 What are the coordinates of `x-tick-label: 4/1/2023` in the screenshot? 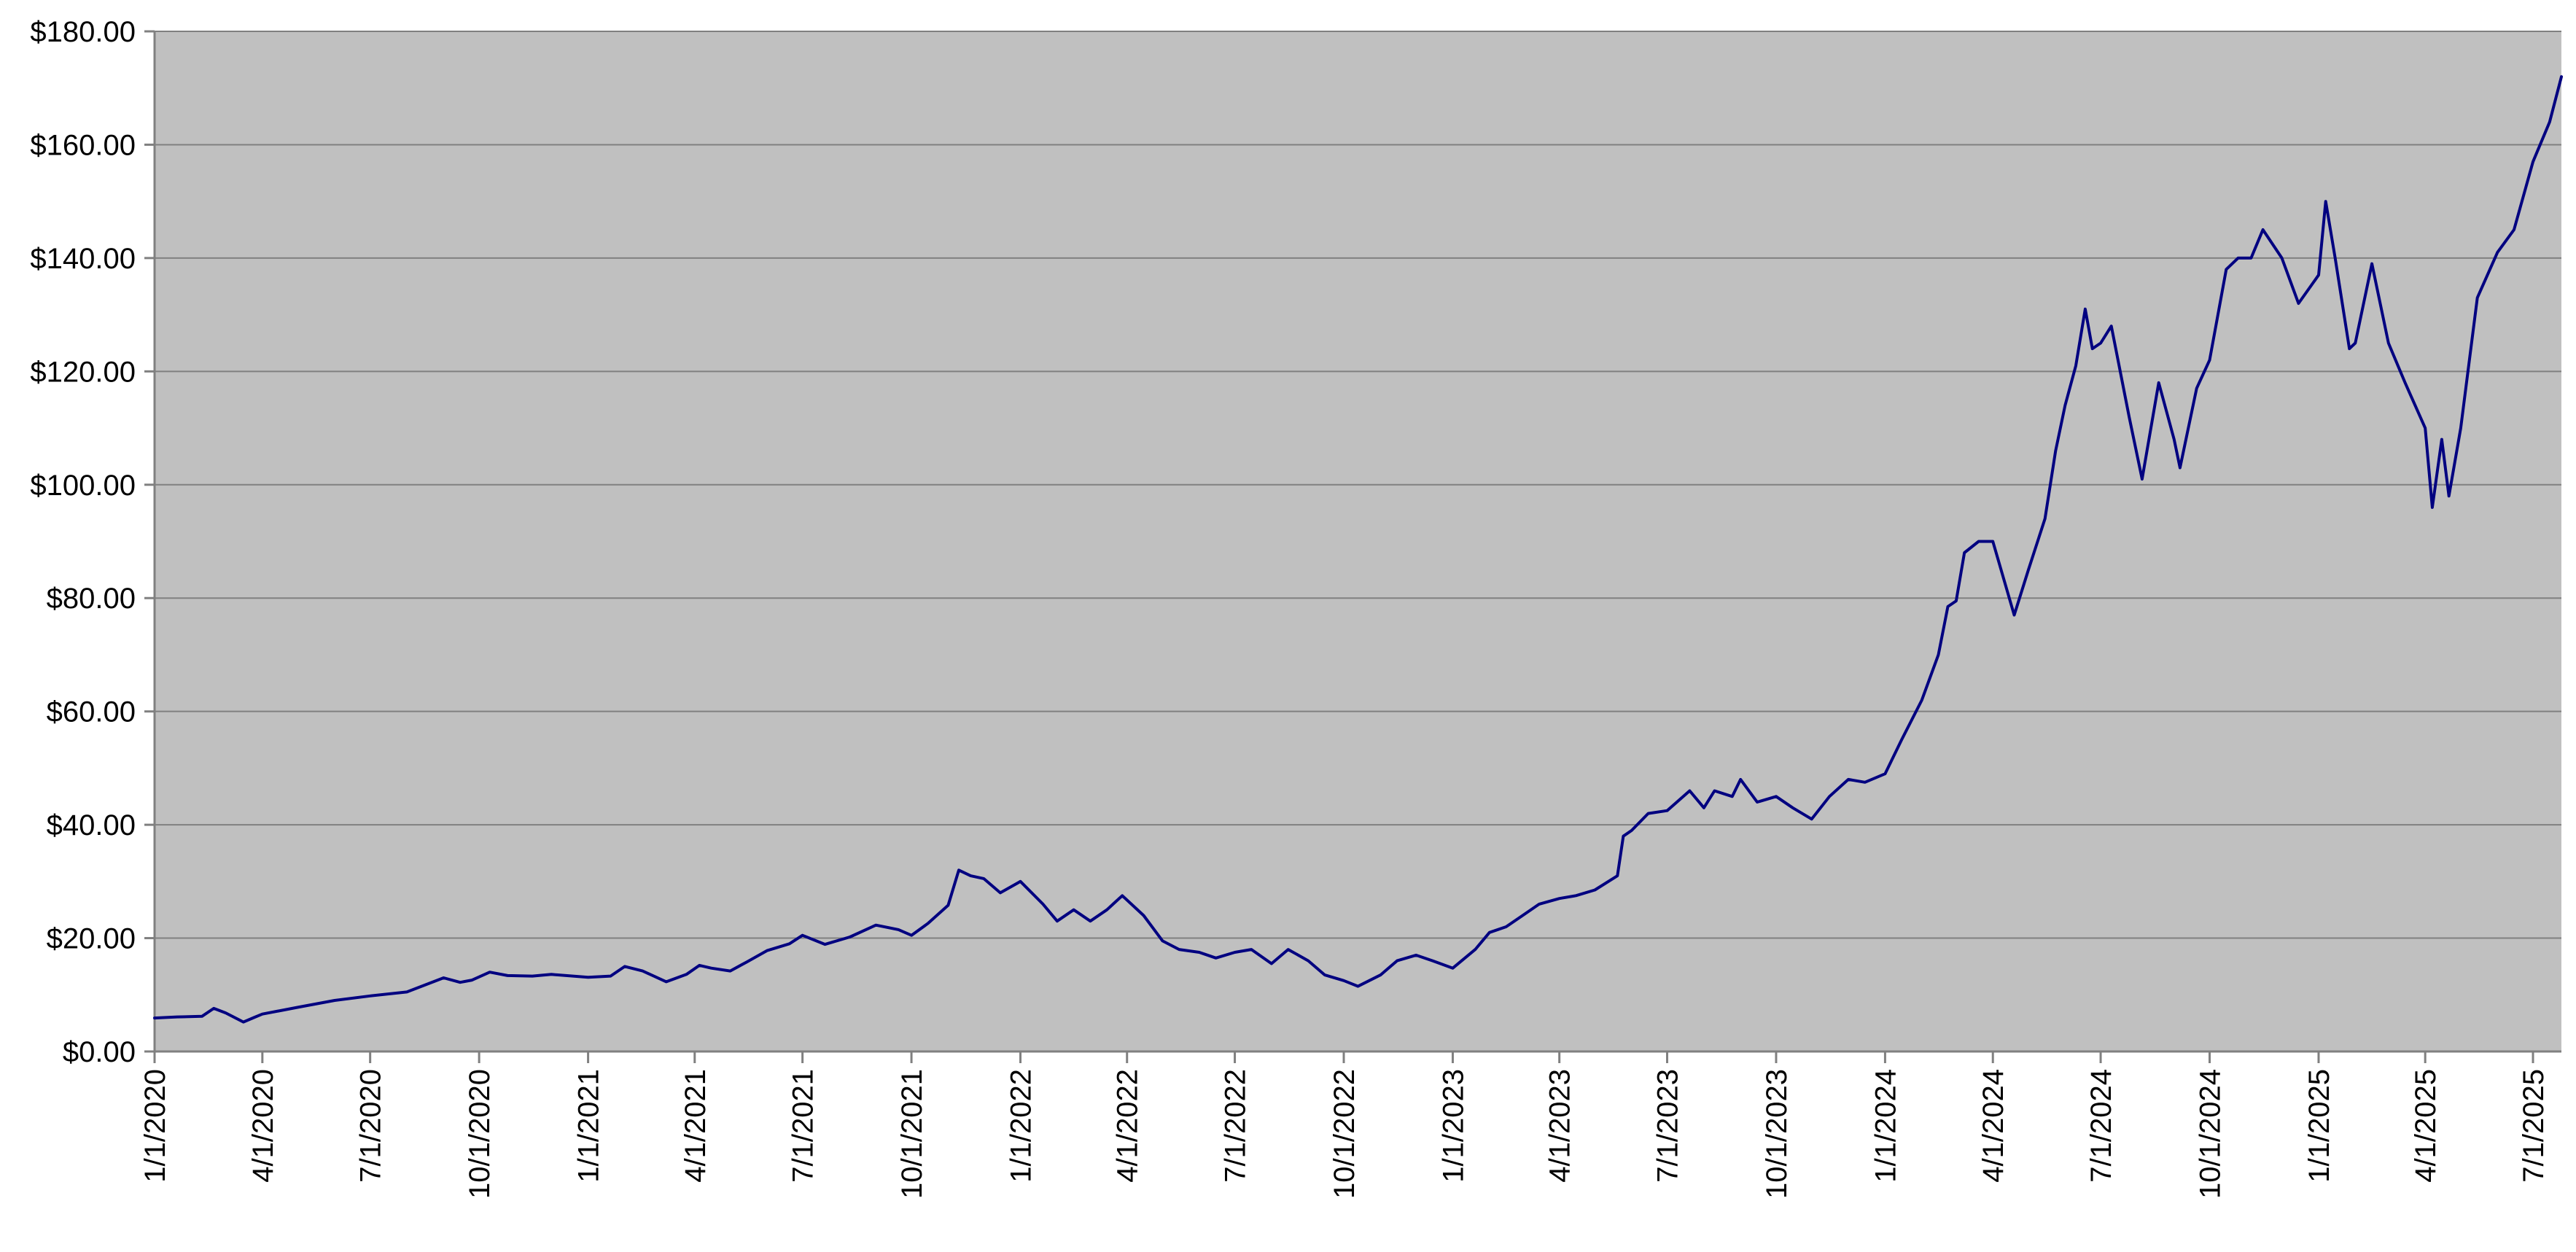 It's located at (1560, 1126).